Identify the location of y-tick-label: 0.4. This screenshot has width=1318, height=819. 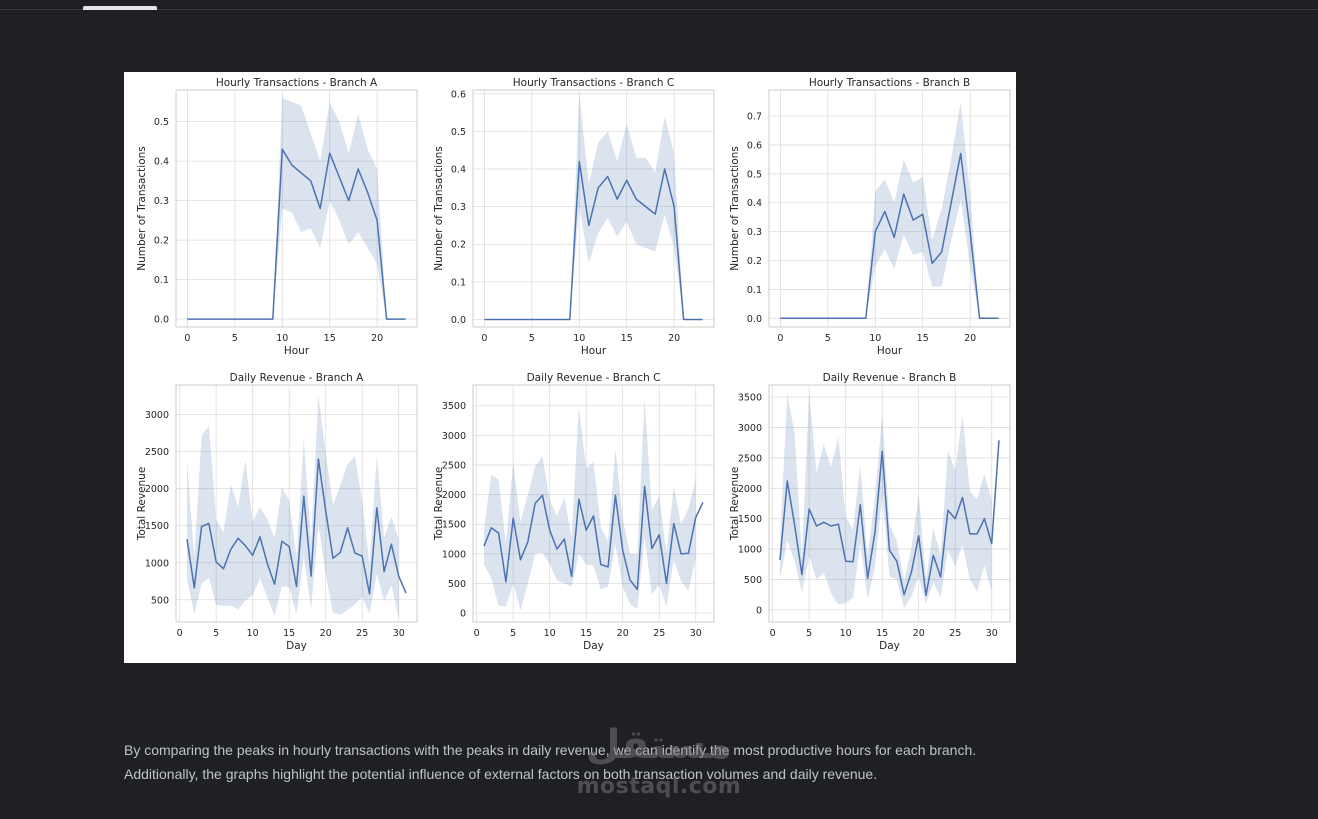
(754, 203).